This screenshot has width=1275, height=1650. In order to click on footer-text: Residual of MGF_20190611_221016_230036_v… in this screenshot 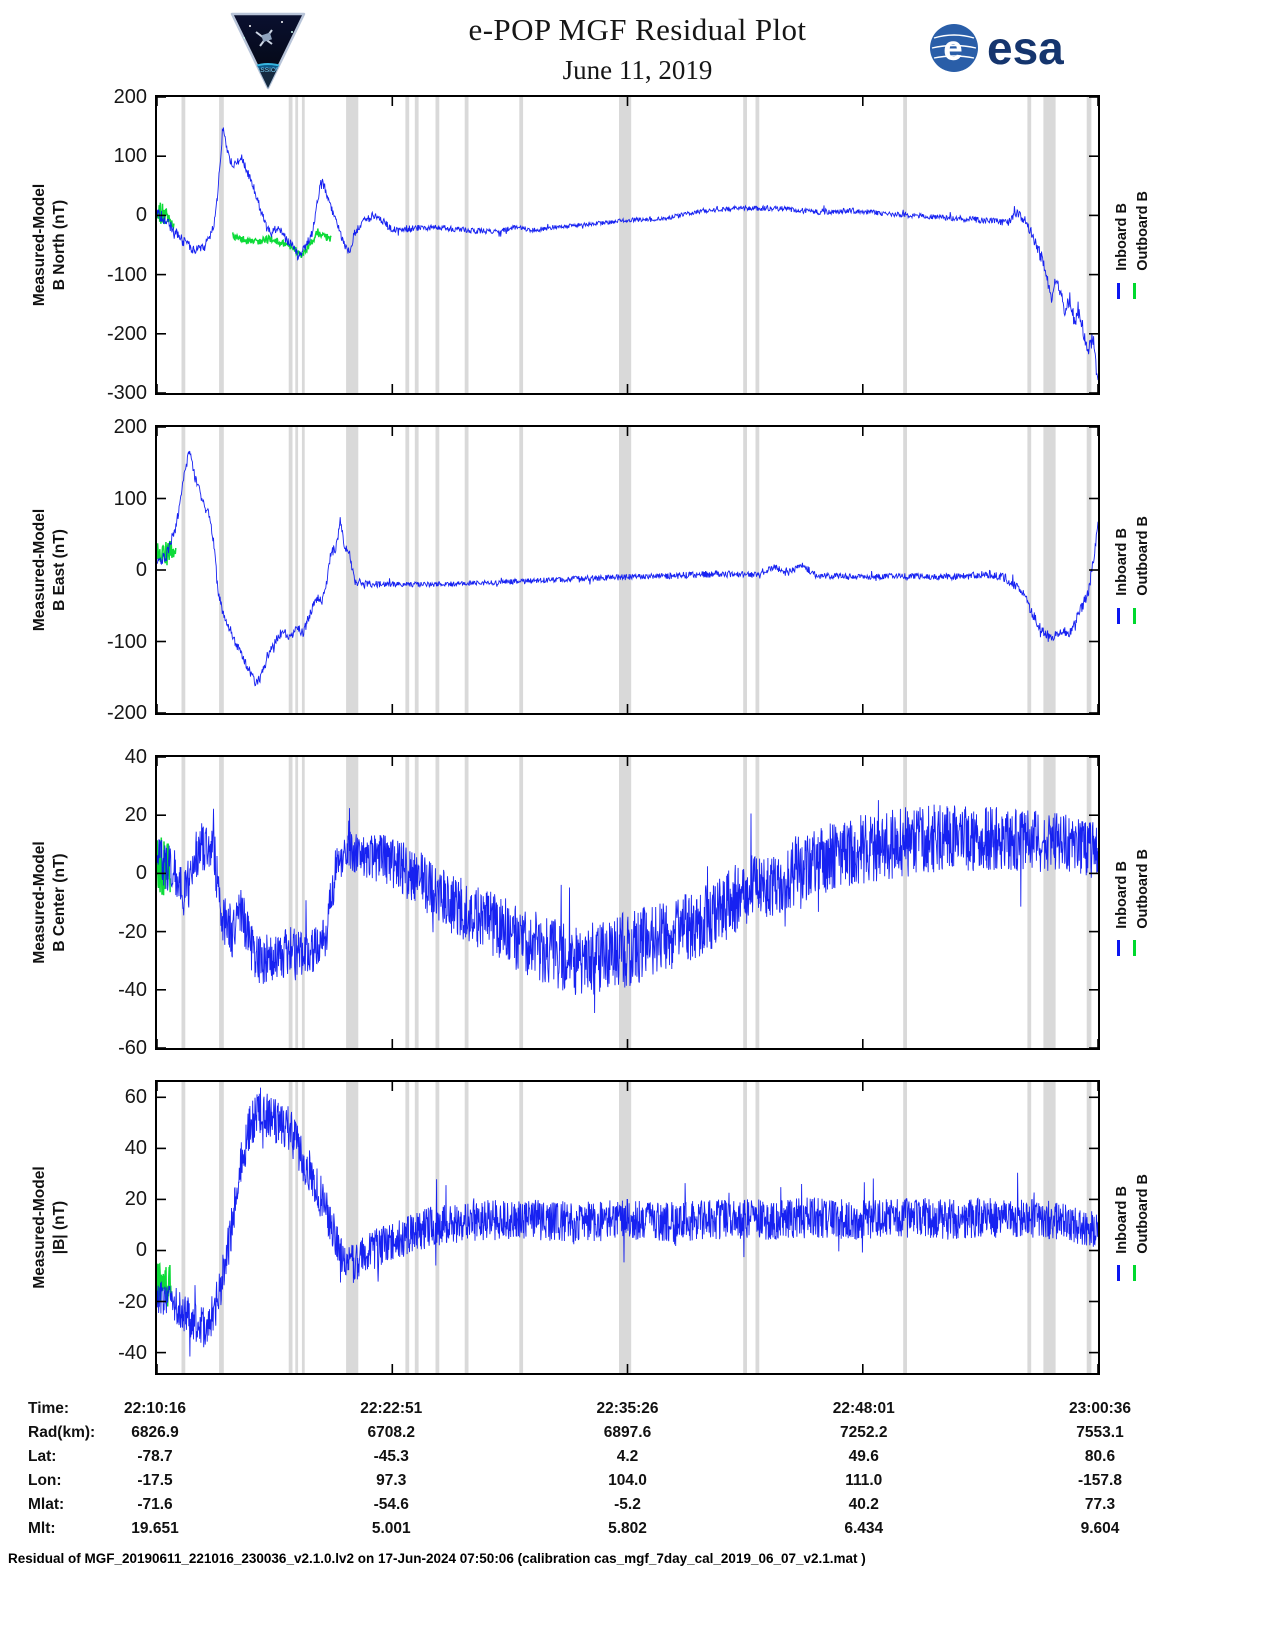, I will do `click(437, 1558)`.